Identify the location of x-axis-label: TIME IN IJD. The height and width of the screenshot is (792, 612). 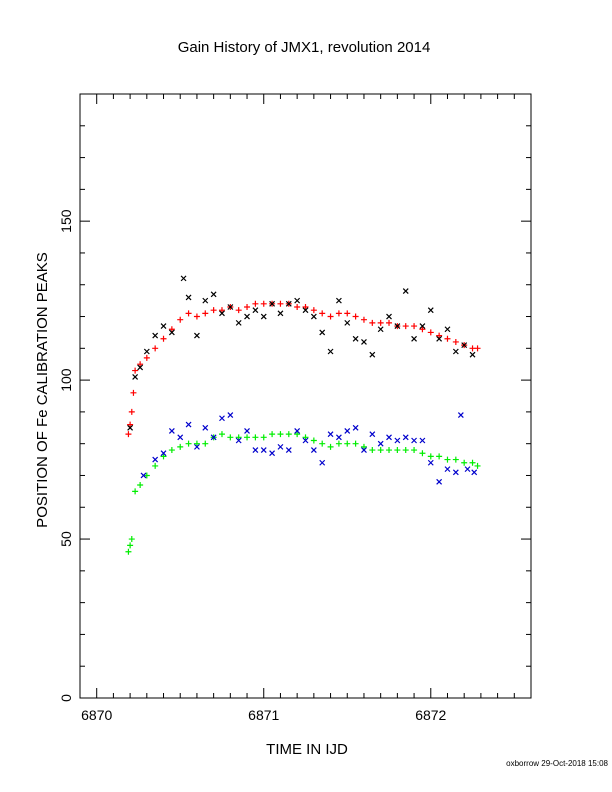
(307, 749).